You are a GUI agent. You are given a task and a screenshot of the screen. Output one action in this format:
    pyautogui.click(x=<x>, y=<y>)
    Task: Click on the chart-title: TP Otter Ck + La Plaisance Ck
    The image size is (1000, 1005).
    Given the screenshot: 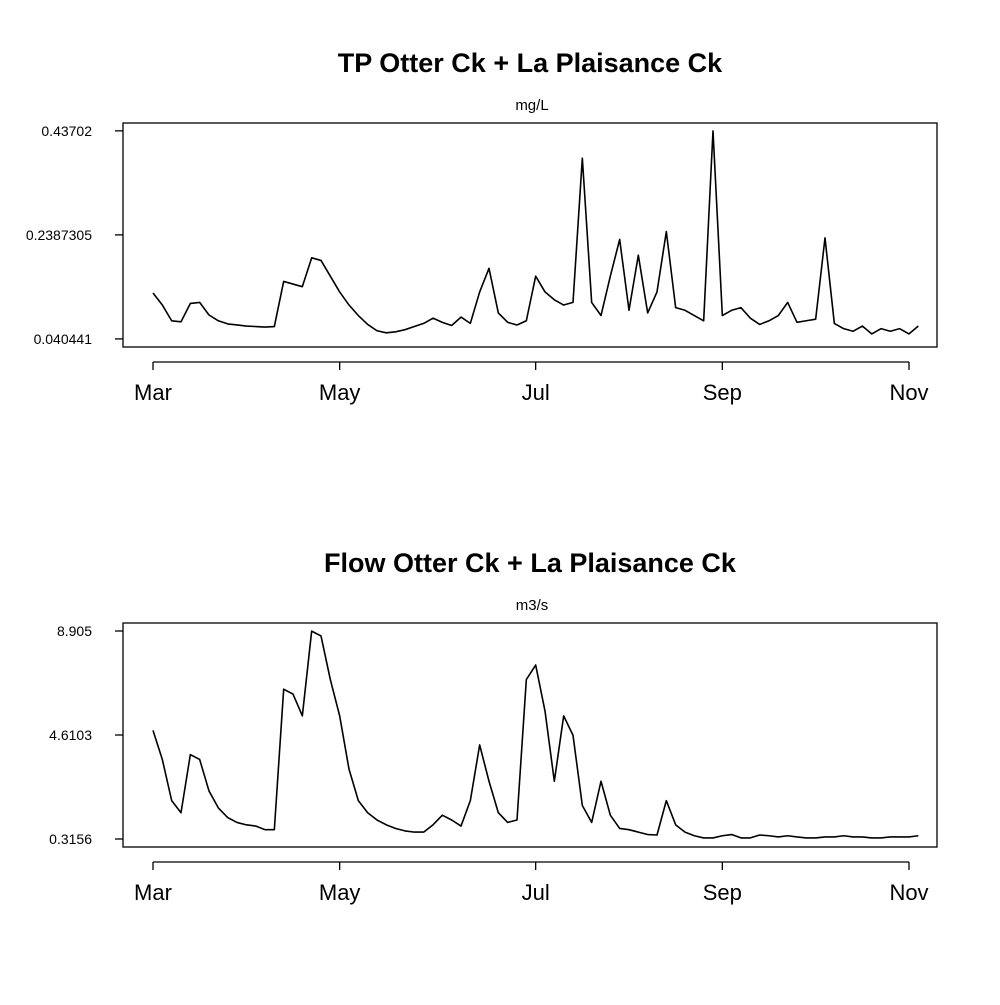 What is the action you would take?
    pyautogui.click(x=530, y=63)
    